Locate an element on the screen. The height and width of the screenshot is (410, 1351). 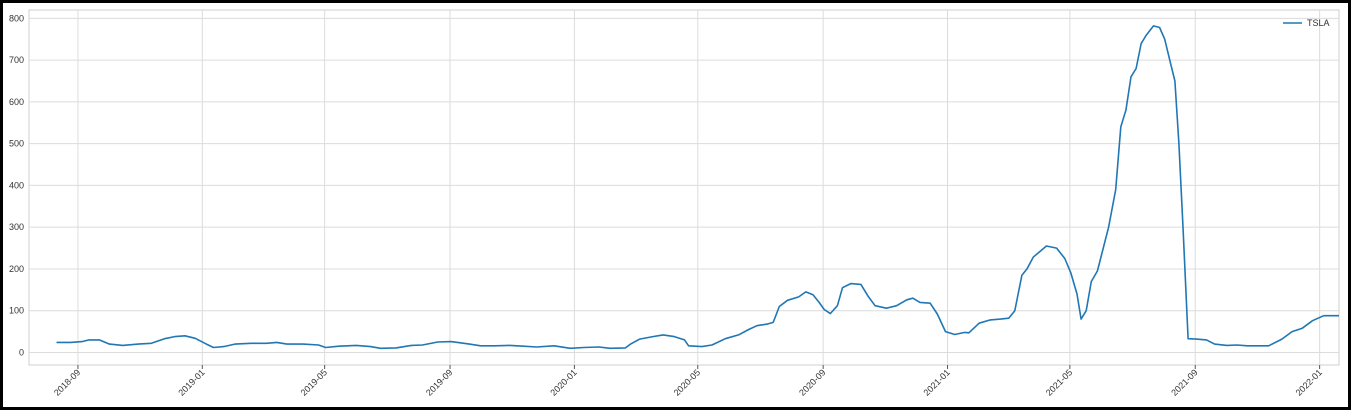
y-tick-label-200: 200 is located at coordinates (16, 269).